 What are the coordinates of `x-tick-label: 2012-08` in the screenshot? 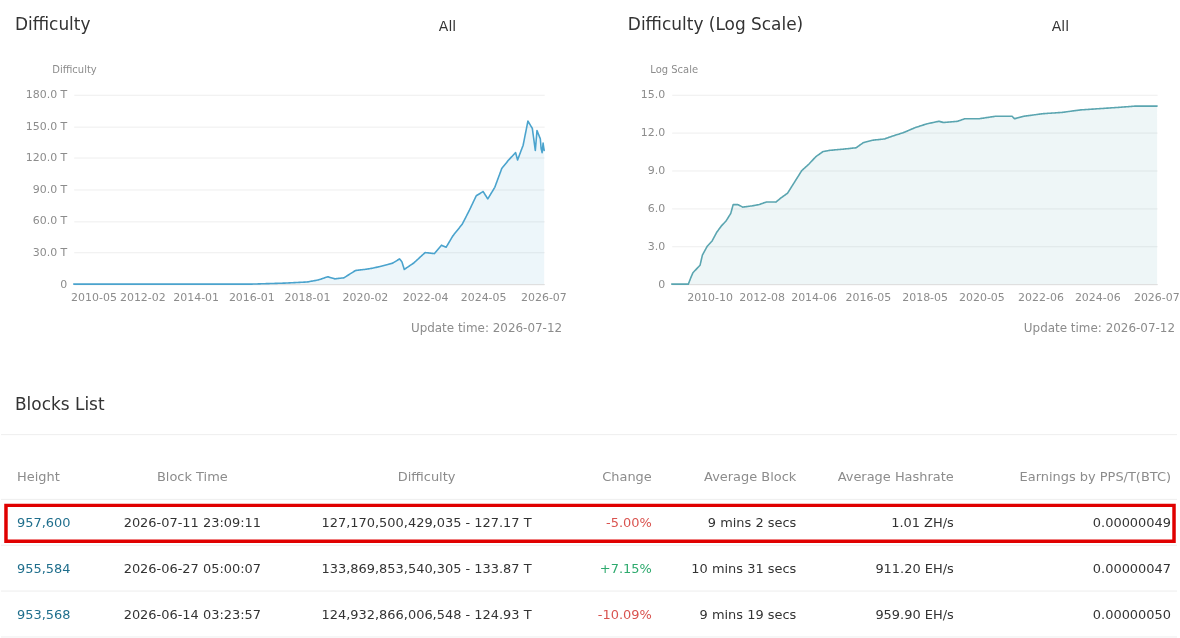 It's located at (762, 297).